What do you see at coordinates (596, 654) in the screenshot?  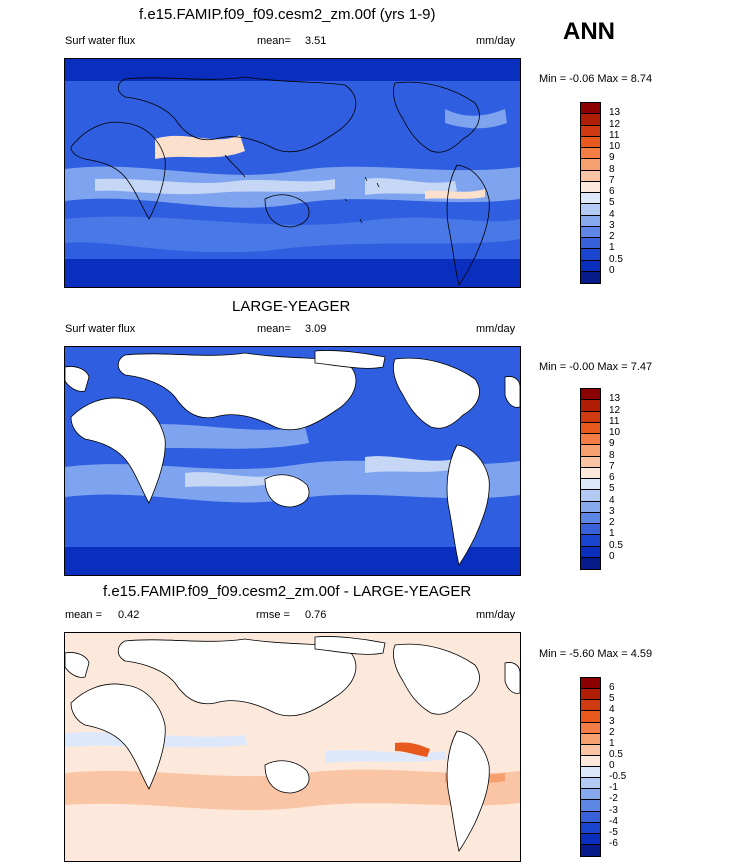 I see `panel3-minmax: Min = -5.60 Max = 4.59` at bounding box center [596, 654].